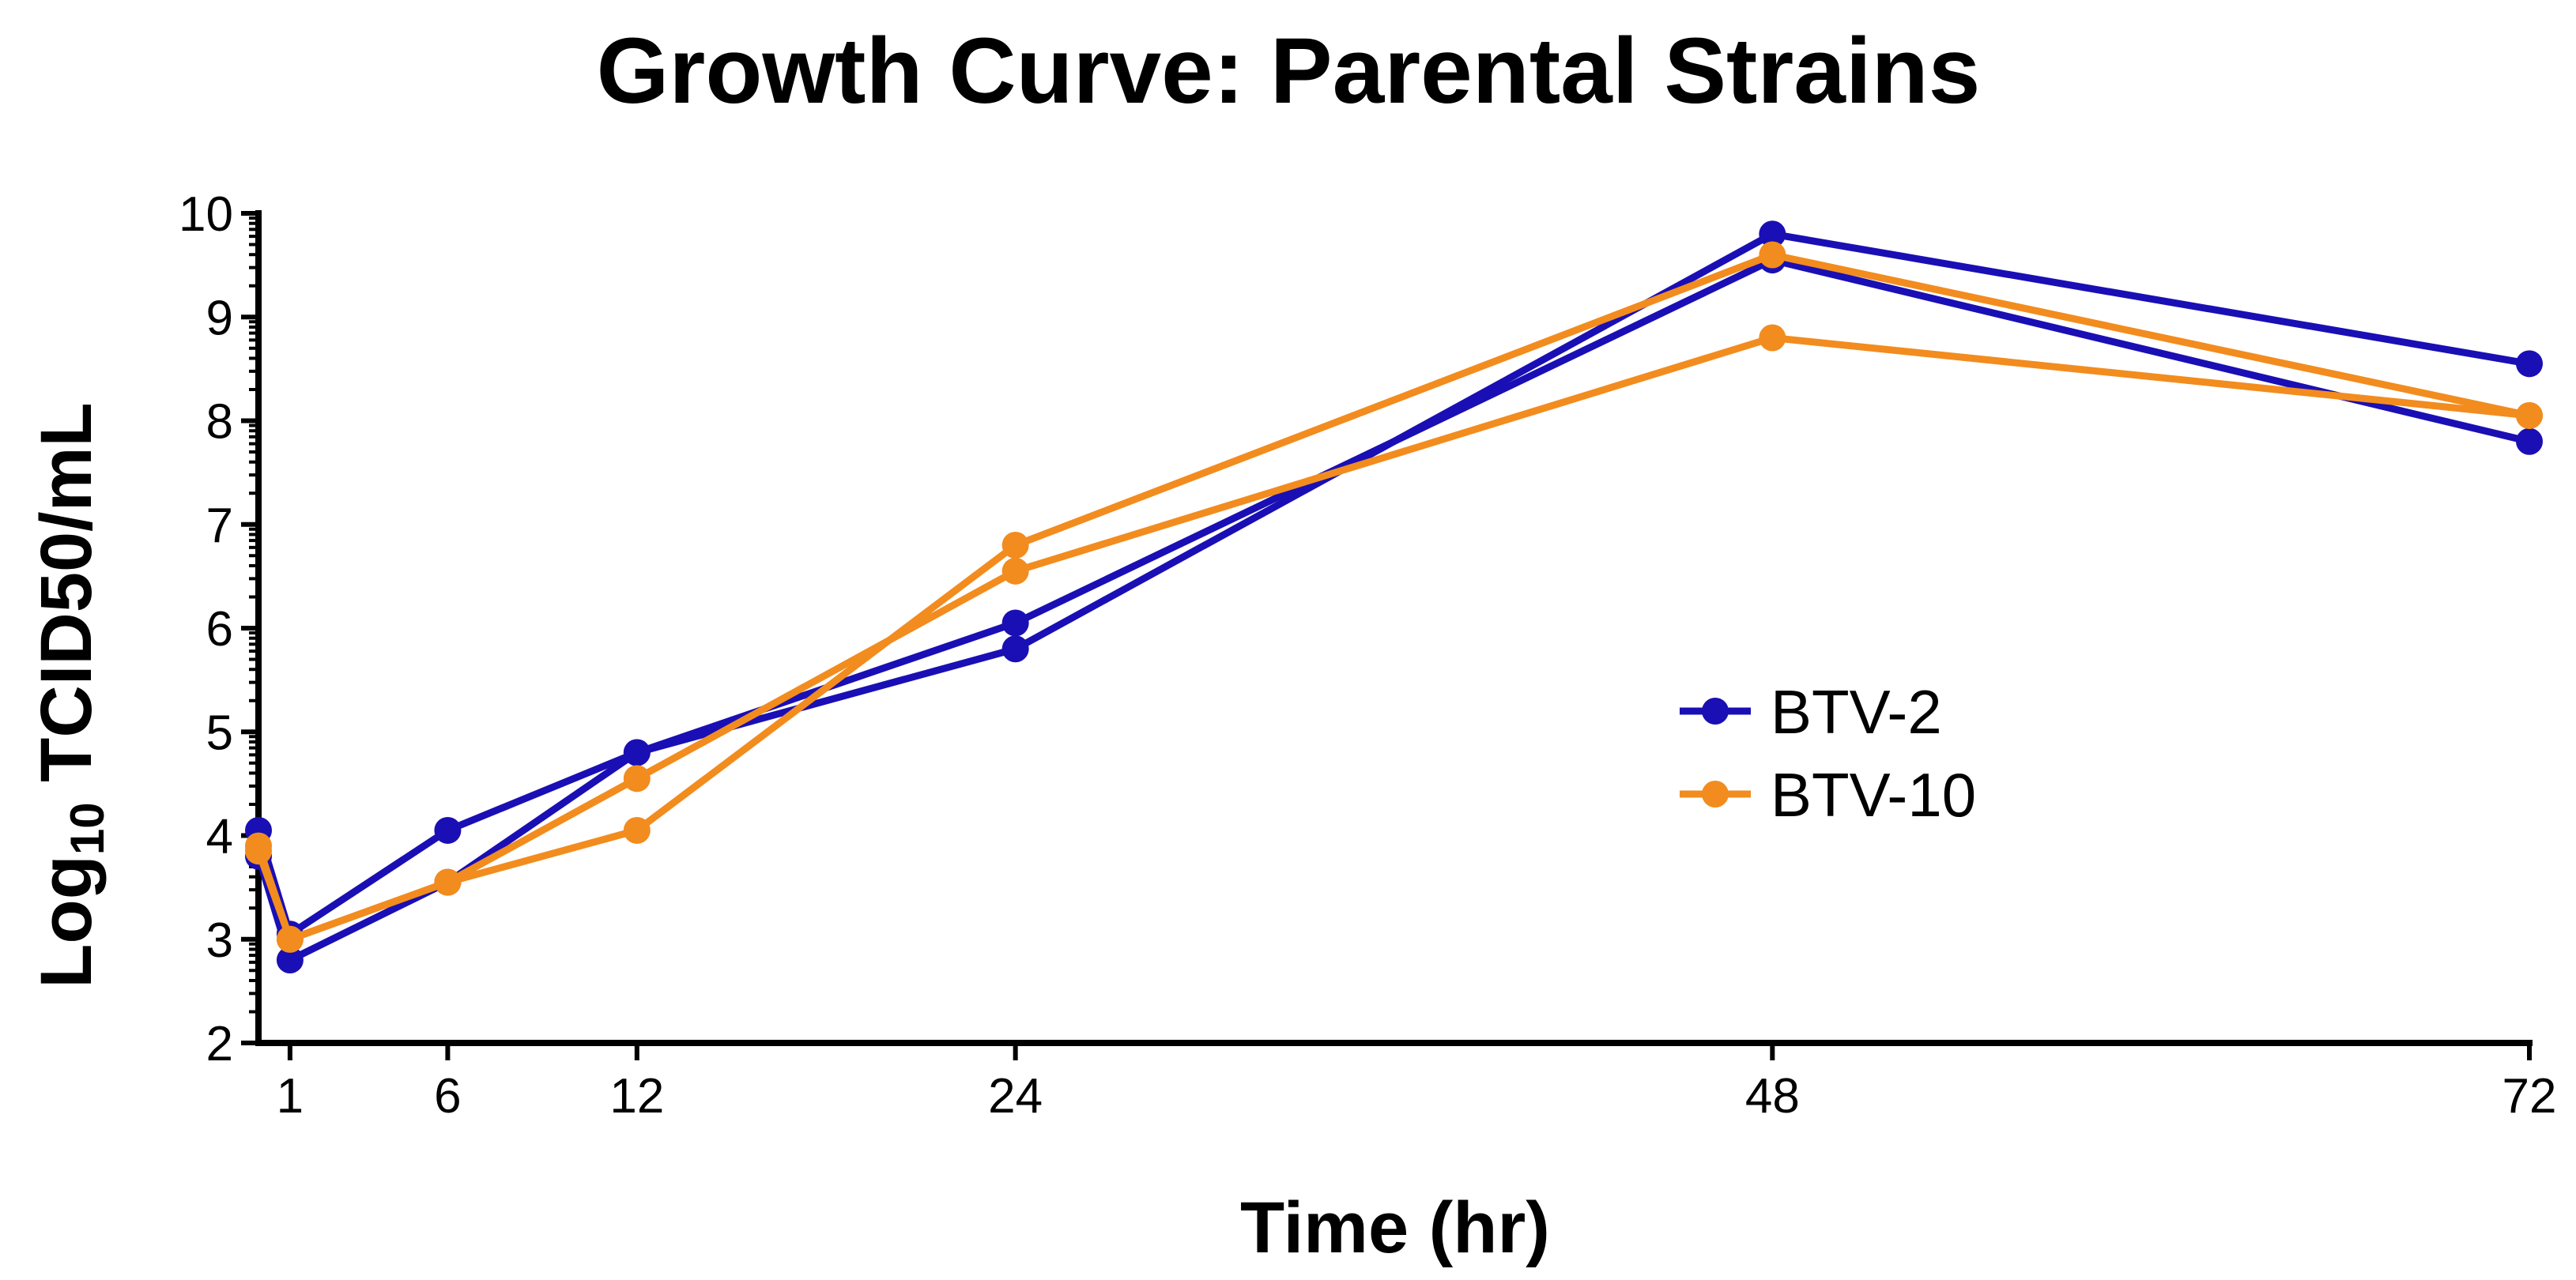  I want to click on x-tick-label: 6, so click(447, 1096).